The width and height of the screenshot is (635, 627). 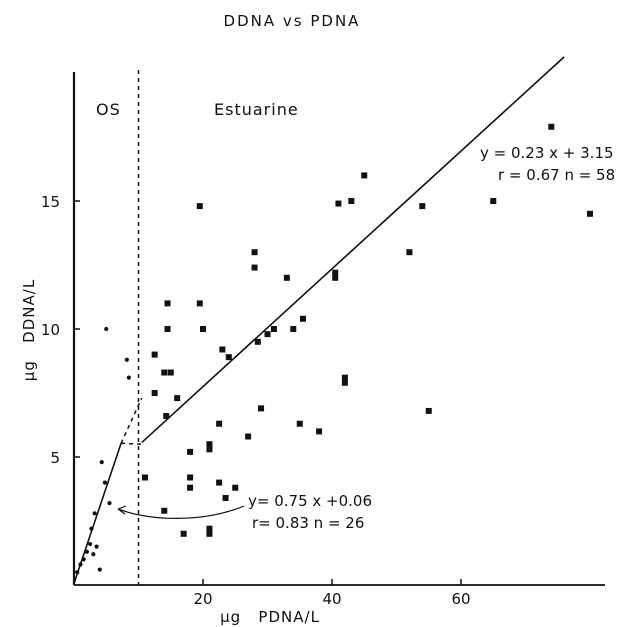 What do you see at coordinates (460, 599) in the screenshot?
I see `x-tick-label: 60` at bounding box center [460, 599].